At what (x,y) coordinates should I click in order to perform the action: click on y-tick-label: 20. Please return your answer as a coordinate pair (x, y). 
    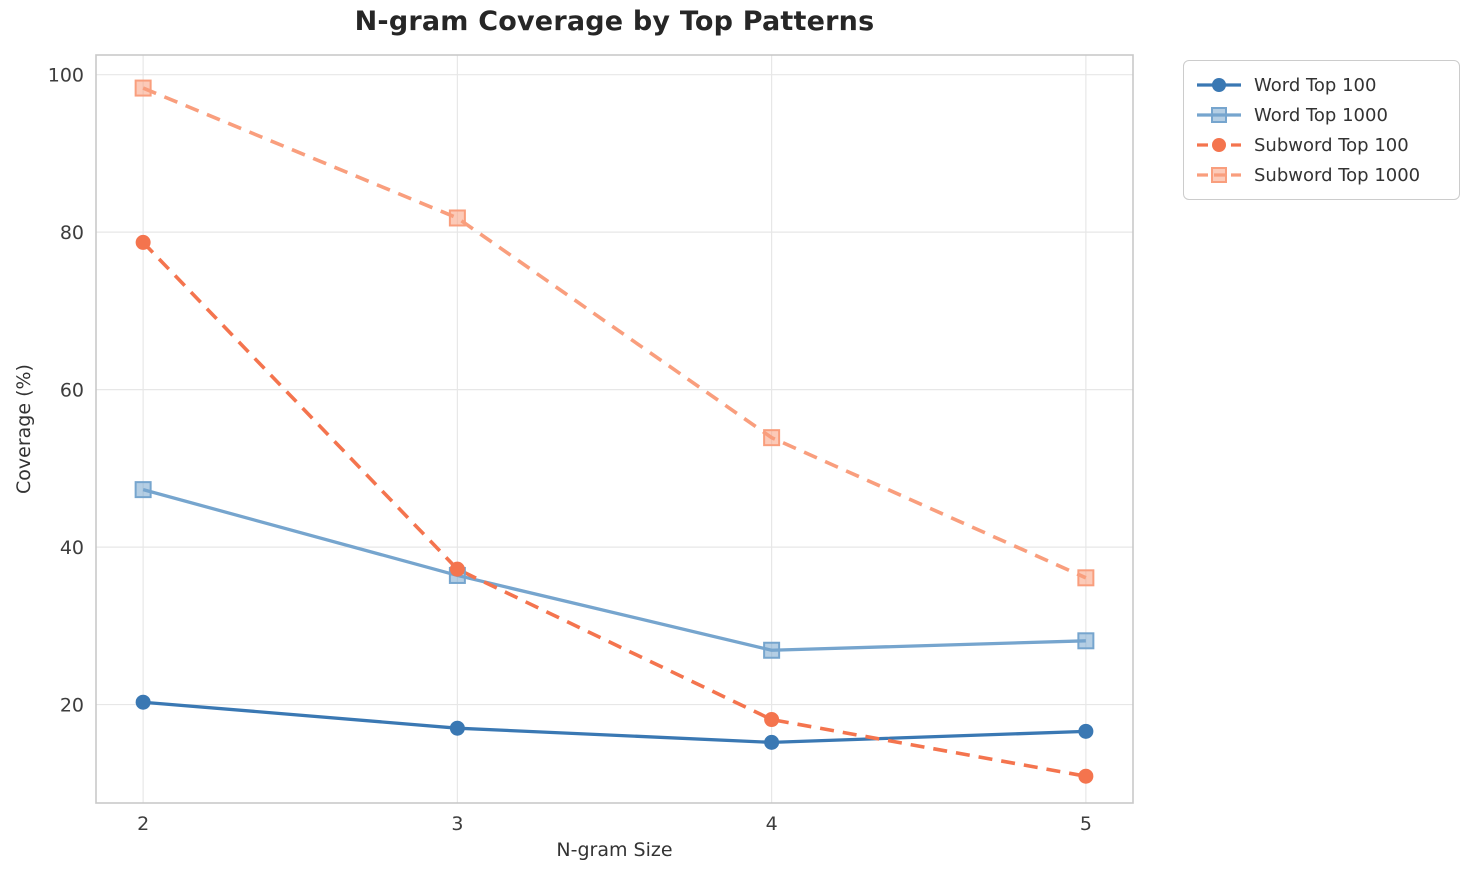
    Looking at the image, I should click on (72, 706).